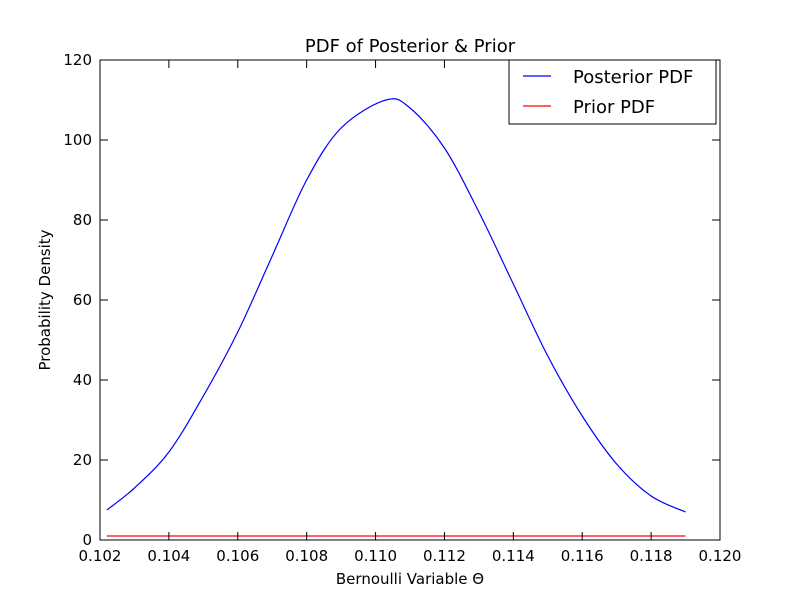 This screenshot has height=600, width=800. Describe the element at coordinates (614, 107) in the screenshot. I see `legend-label: Prior PDF` at that location.